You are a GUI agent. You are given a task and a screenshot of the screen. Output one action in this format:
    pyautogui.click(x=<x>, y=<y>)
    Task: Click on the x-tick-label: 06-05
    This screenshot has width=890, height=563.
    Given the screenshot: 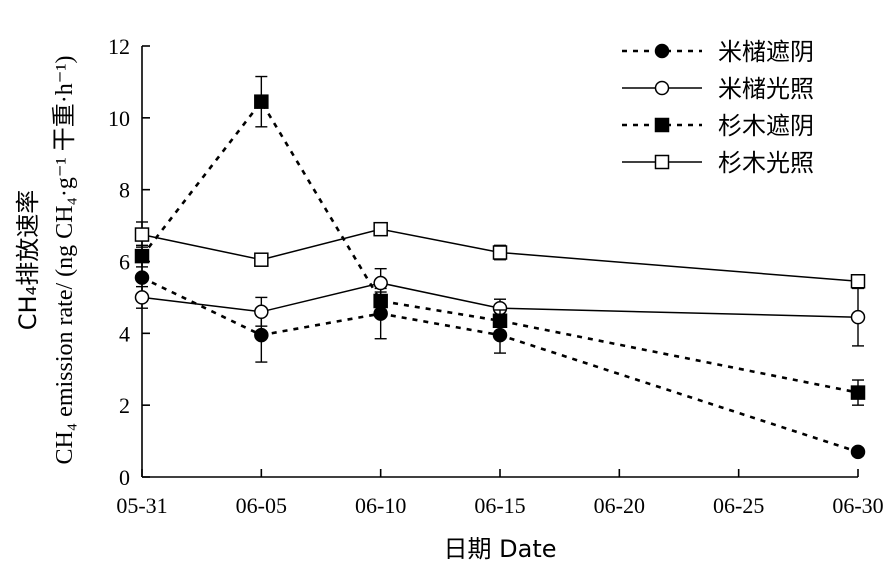 What is the action you would take?
    pyautogui.click(x=261, y=505)
    